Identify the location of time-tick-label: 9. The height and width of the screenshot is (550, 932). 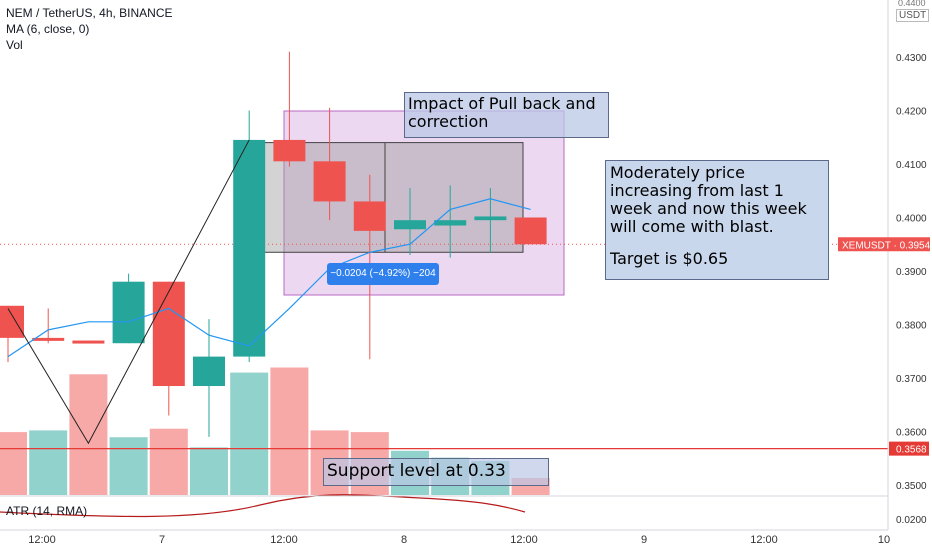
(644, 540).